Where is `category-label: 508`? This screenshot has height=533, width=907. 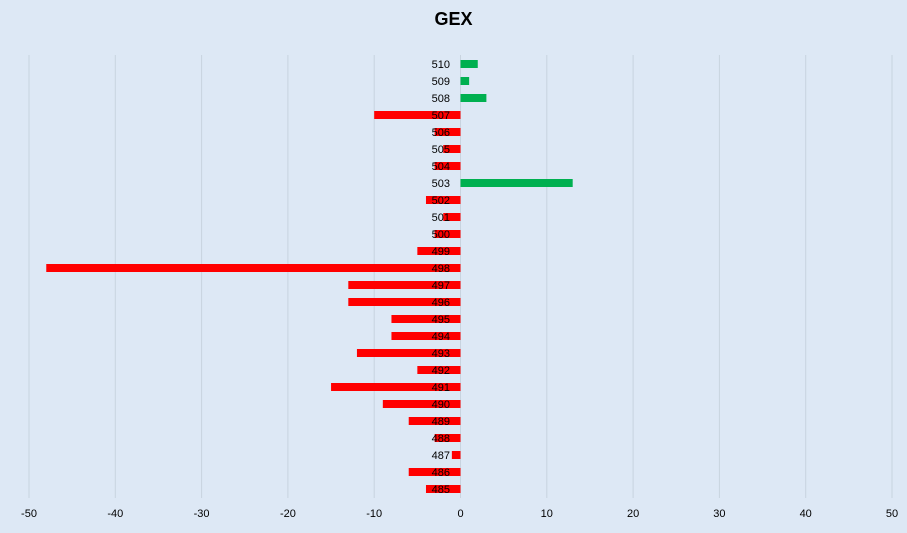
category-label: 508 is located at coordinates (441, 99).